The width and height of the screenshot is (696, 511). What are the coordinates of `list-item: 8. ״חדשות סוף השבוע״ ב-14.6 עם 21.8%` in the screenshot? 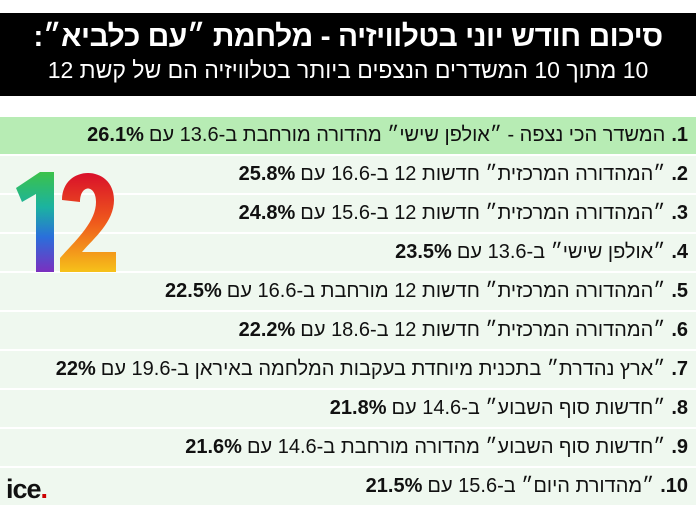 It's located at (348, 408).